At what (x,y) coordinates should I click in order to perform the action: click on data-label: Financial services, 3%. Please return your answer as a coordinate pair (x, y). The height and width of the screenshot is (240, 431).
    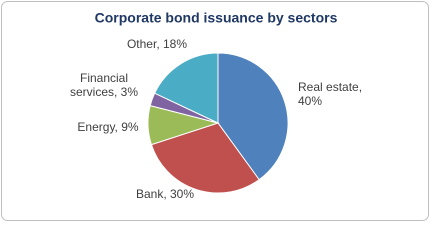
    Looking at the image, I should click on (104, 85).